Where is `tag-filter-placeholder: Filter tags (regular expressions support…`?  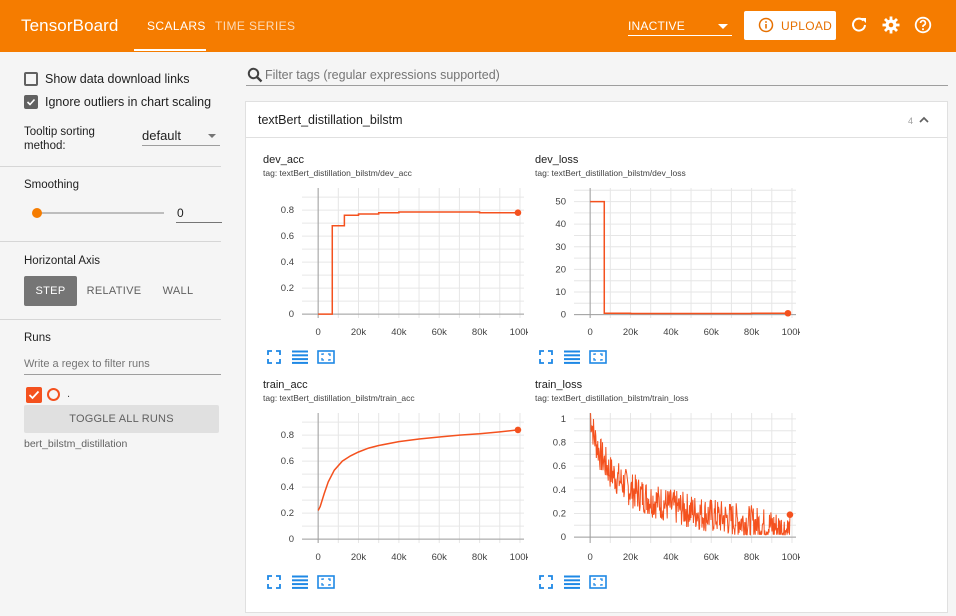
tag-filter-placeholder: Filter tags (regular expressions support… is located at coordinates (382, 75).